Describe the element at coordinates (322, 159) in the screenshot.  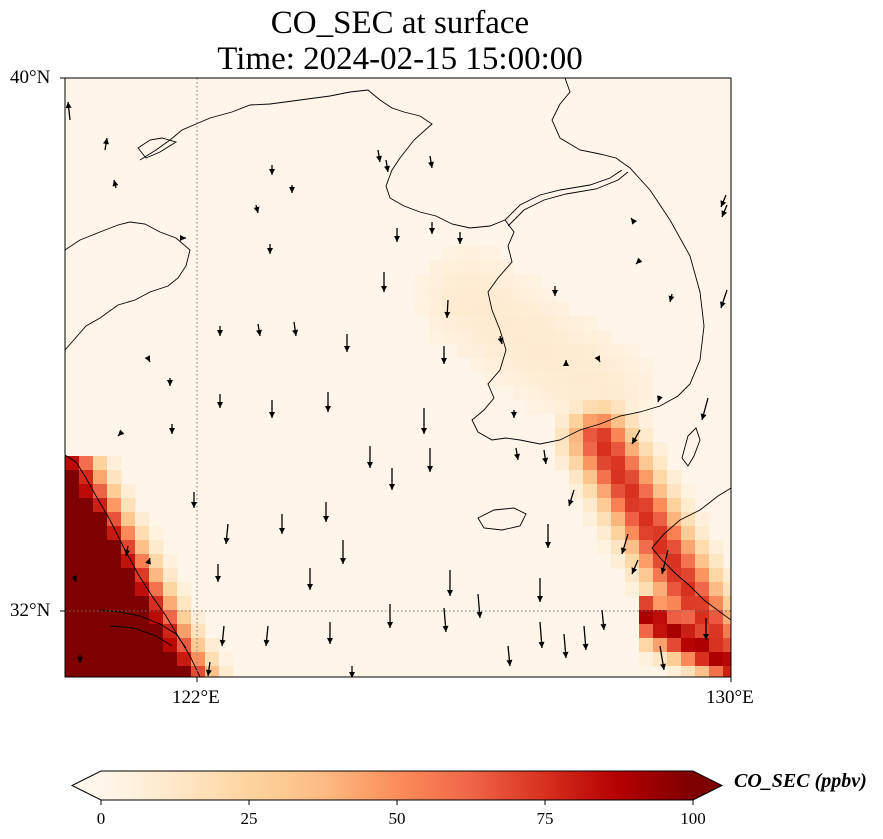
I see `liaodong-coast` at that location.